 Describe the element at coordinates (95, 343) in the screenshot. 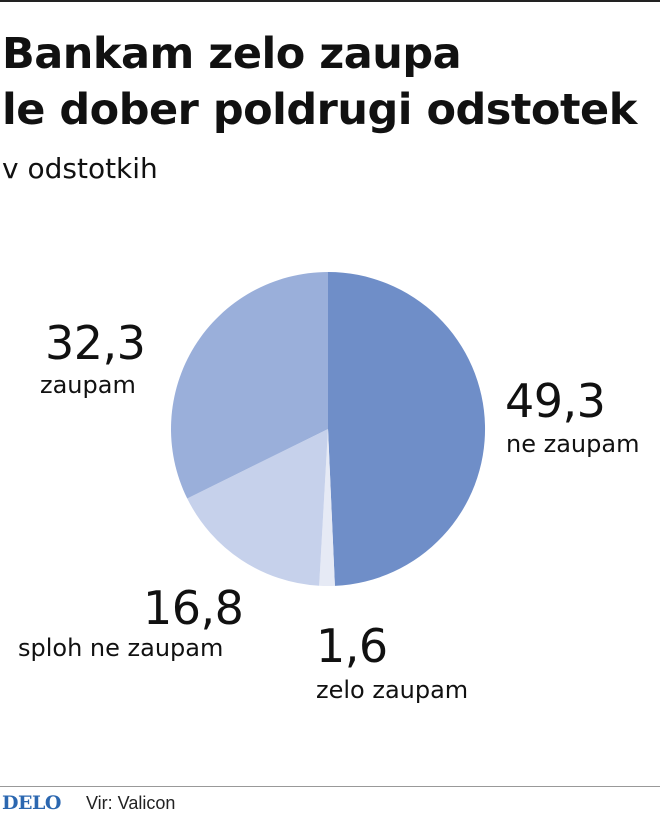

I see `value-label-zaupam: 32,3` at that location.